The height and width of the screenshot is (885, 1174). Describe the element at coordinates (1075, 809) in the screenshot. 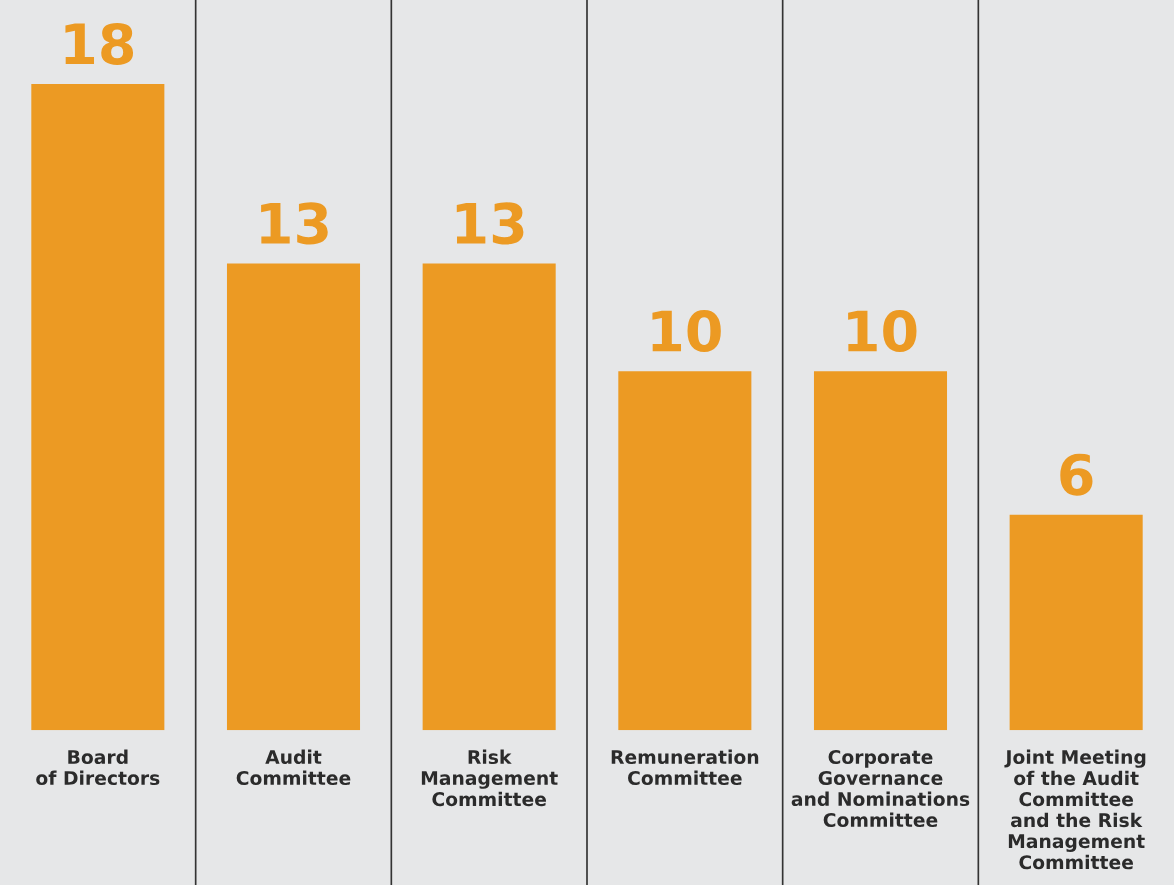

I see `x-tick-label: Joint Meeting of the Audit Committee and the Risk Management Committee` at that location.